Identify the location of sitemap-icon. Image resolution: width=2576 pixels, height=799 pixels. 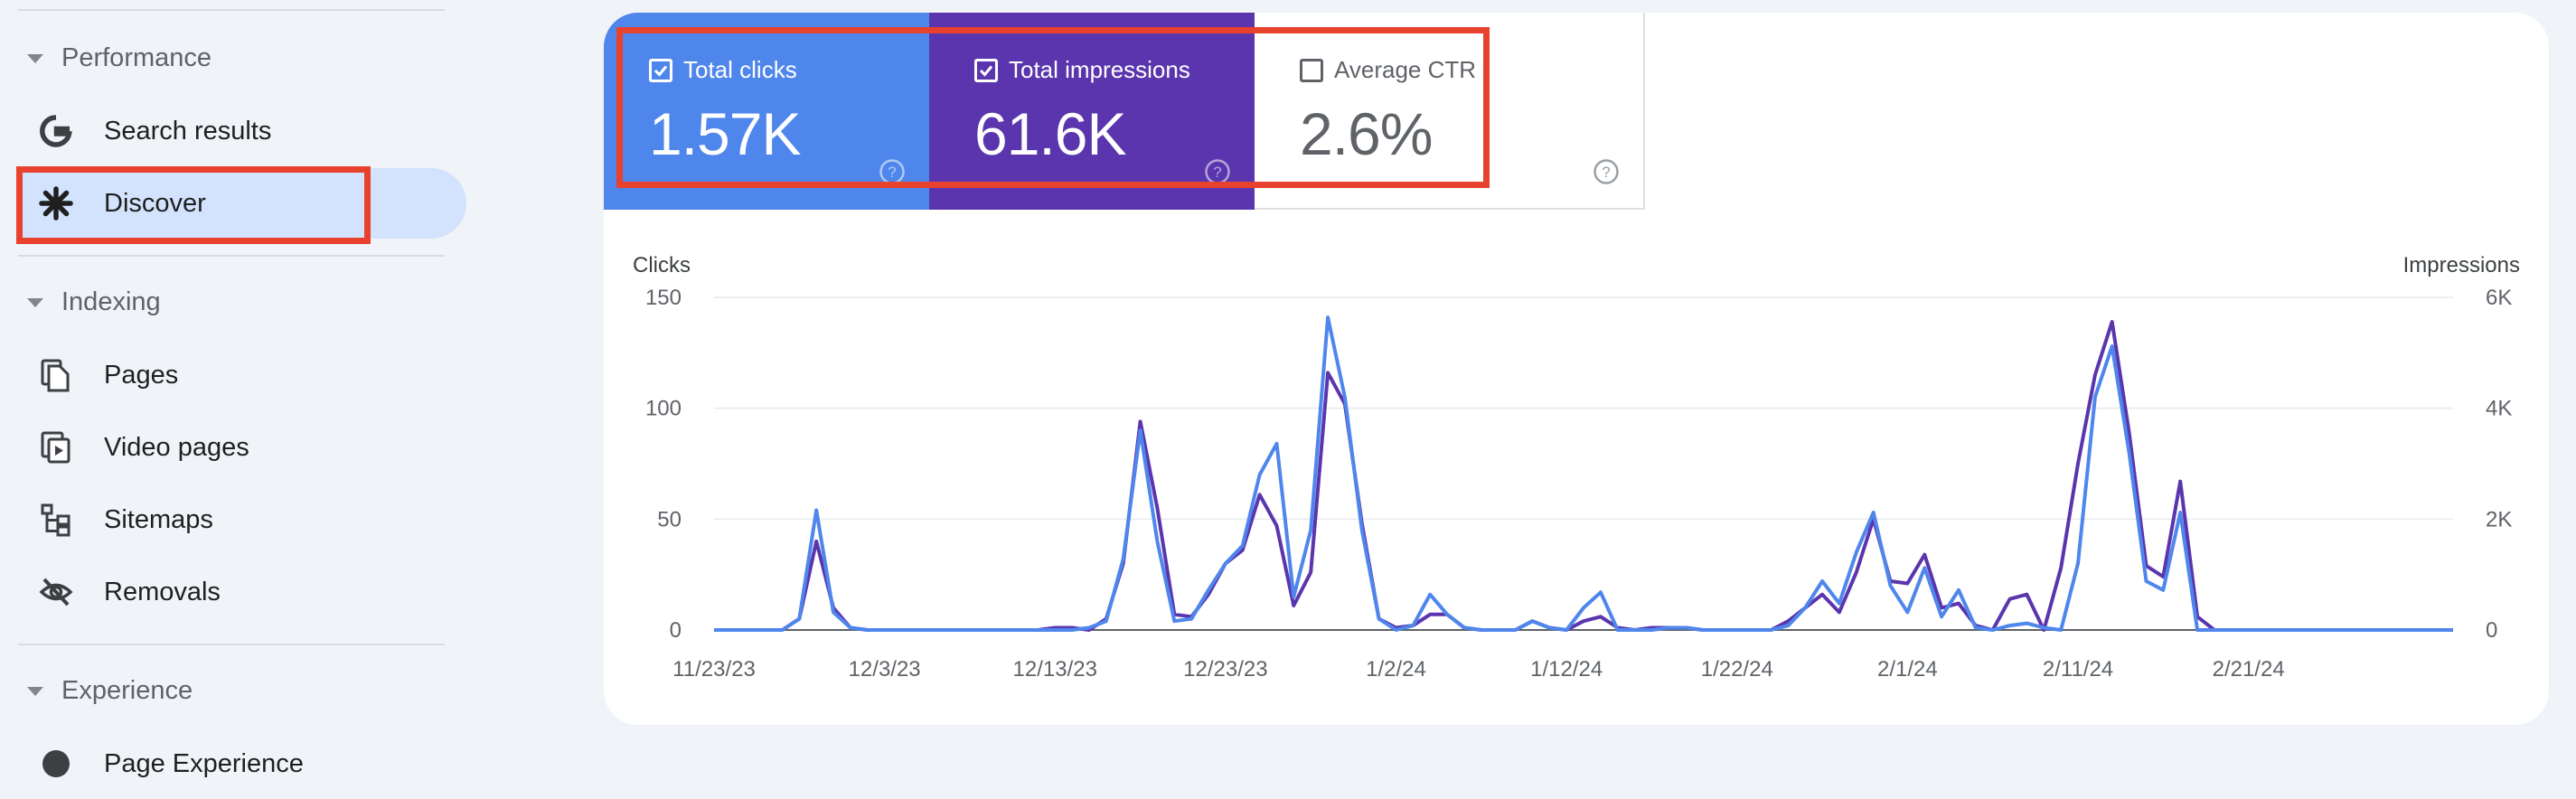
(56, 520).